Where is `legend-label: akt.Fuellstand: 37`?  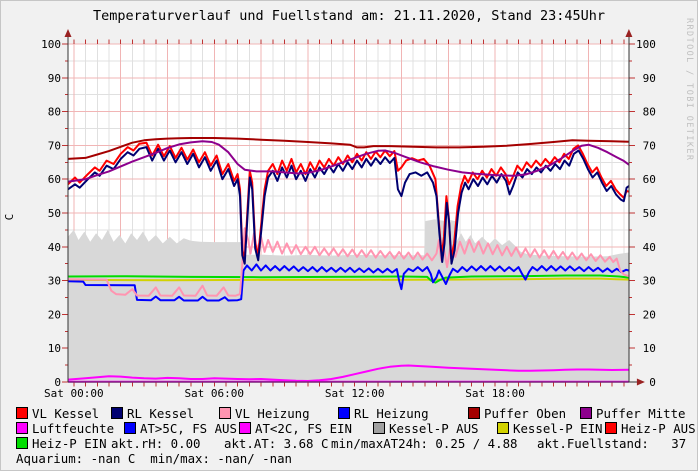
legend-label: akt.Fuellstand: 37 is located at coordinates (612, 443).